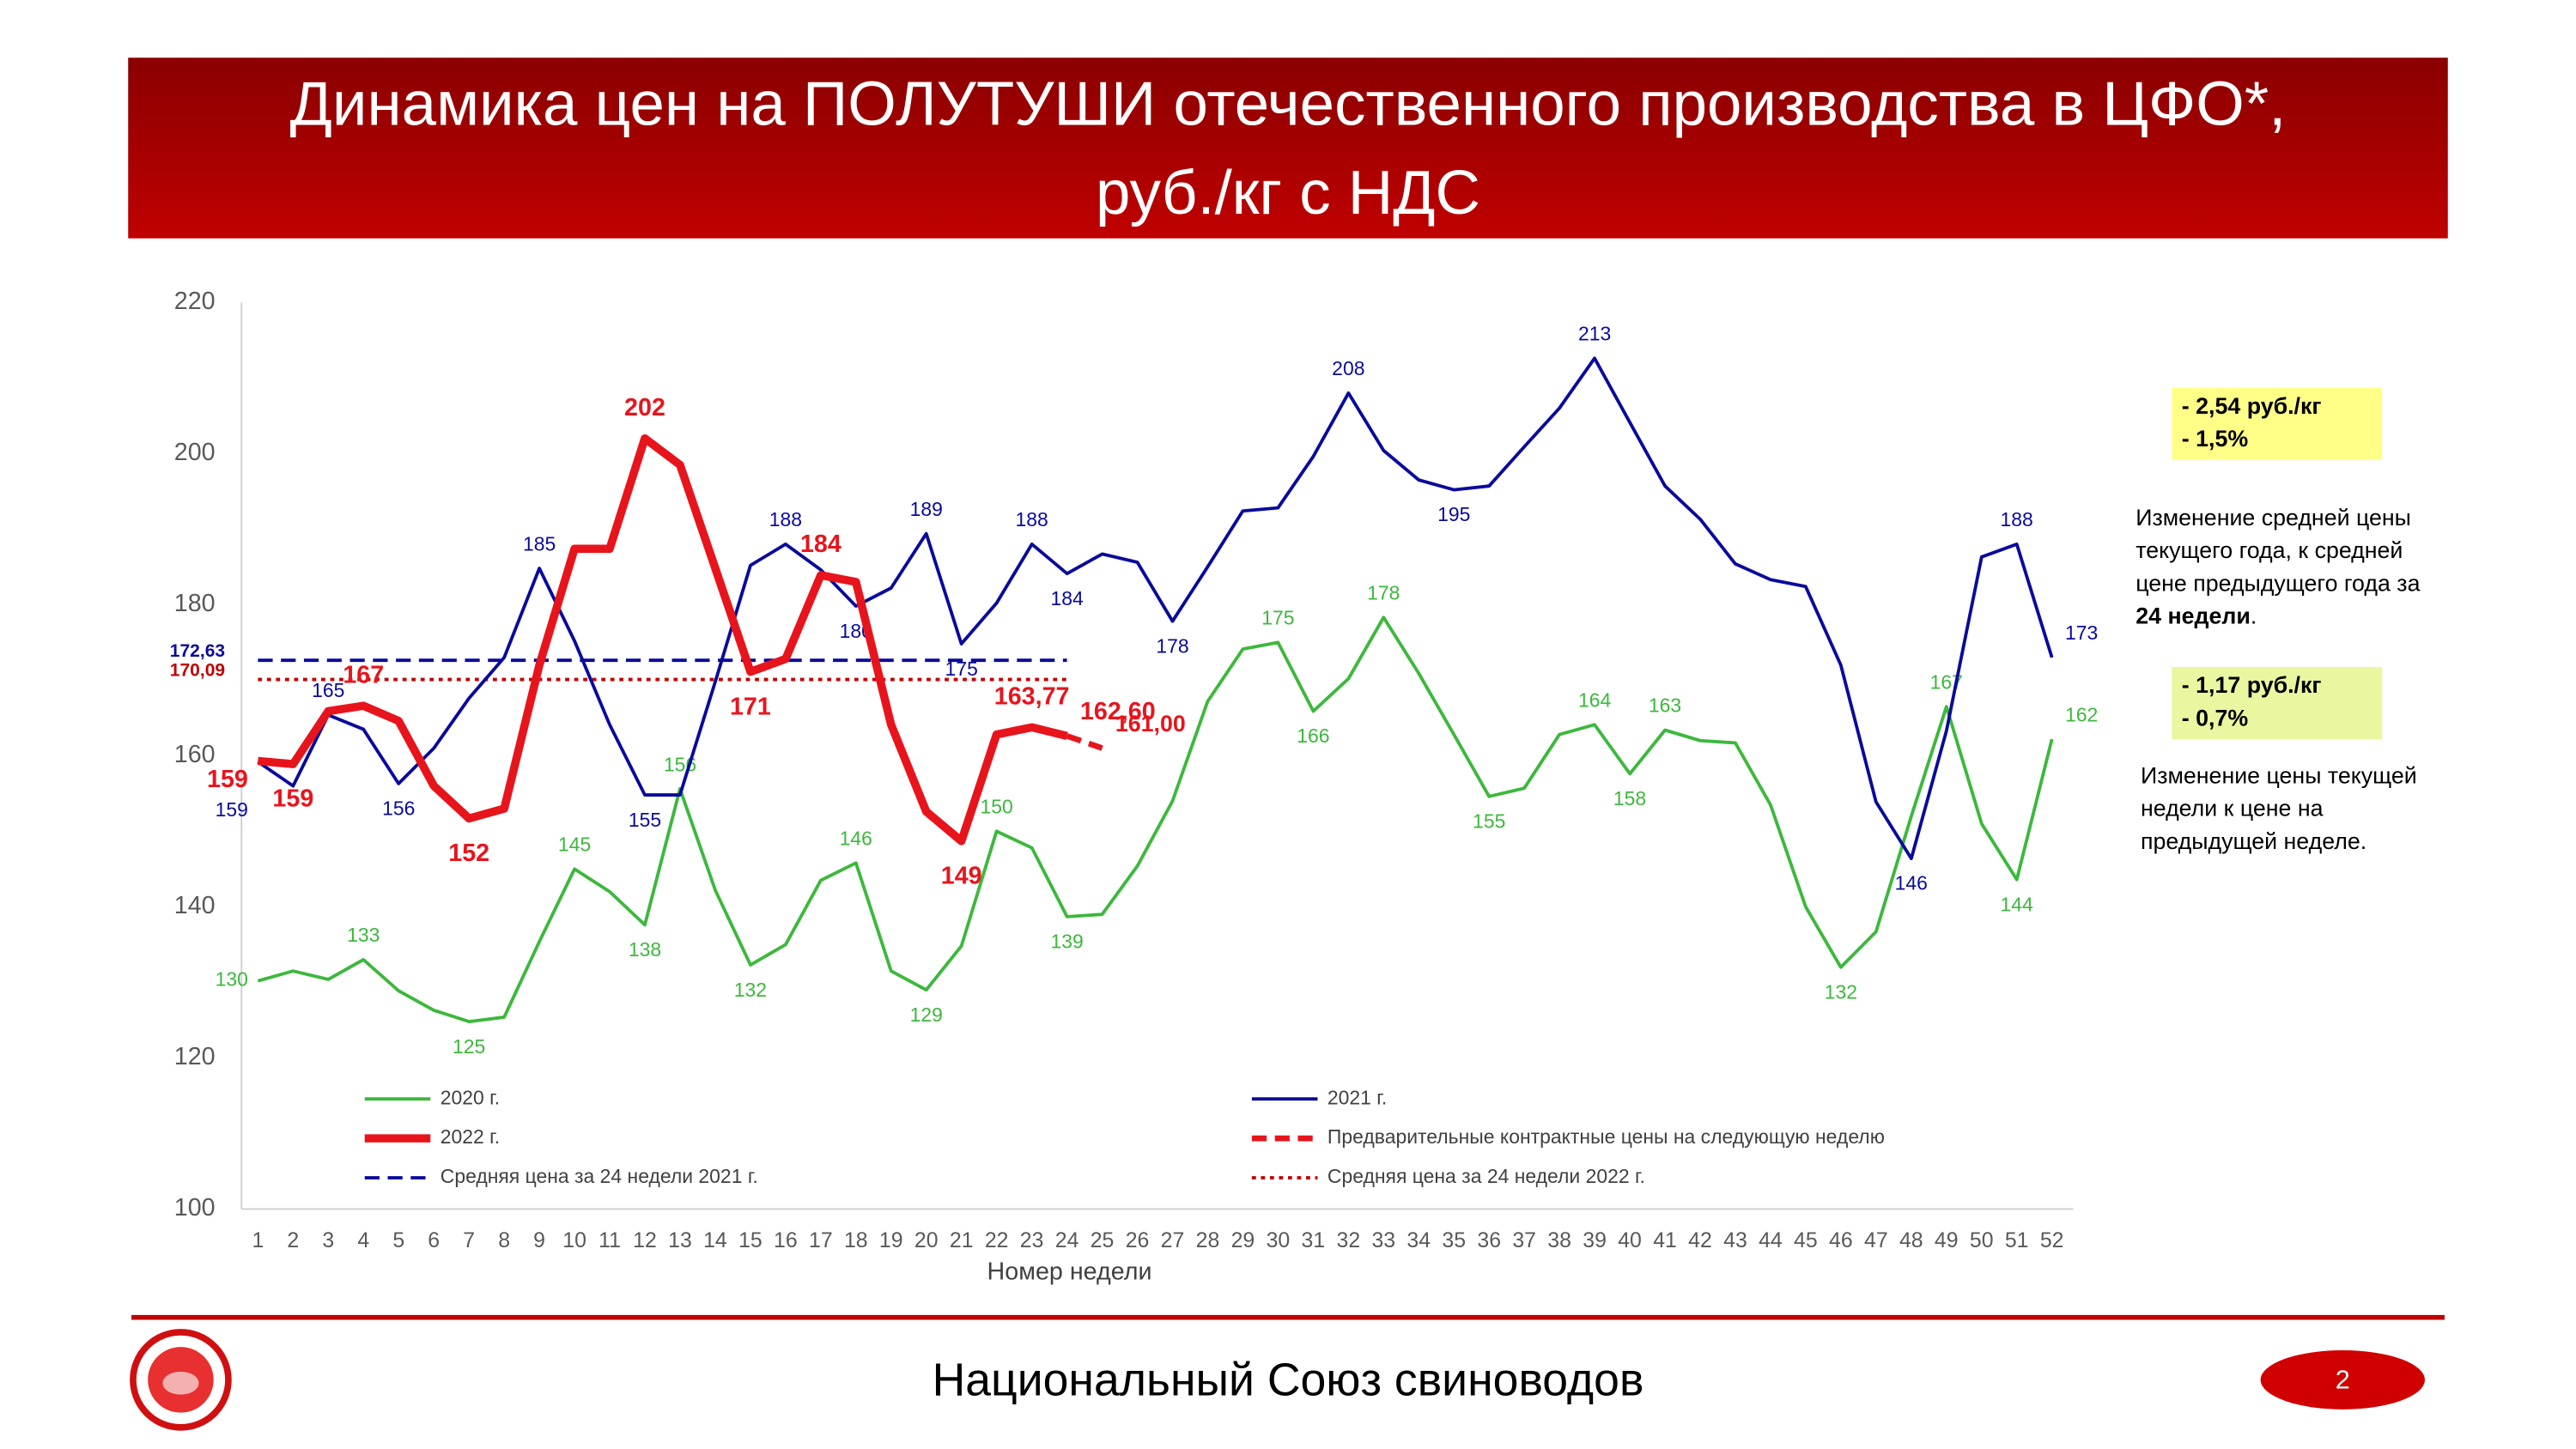  I want to click on x-tick-label: 46, so click(1841, 1240).